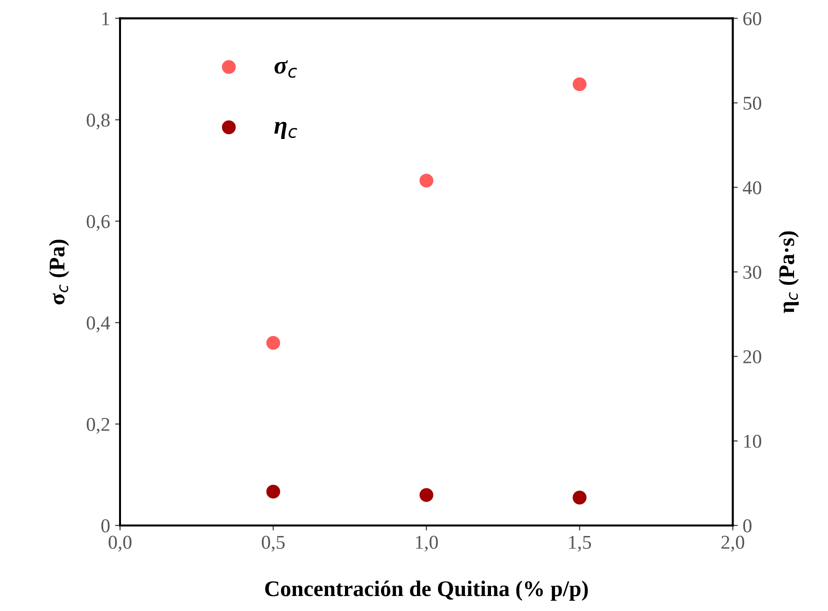  What do you see at coordinates (753, 103) in the screenshot?
I see `y2-tick-label: 50` at bounding box center [753, 103].